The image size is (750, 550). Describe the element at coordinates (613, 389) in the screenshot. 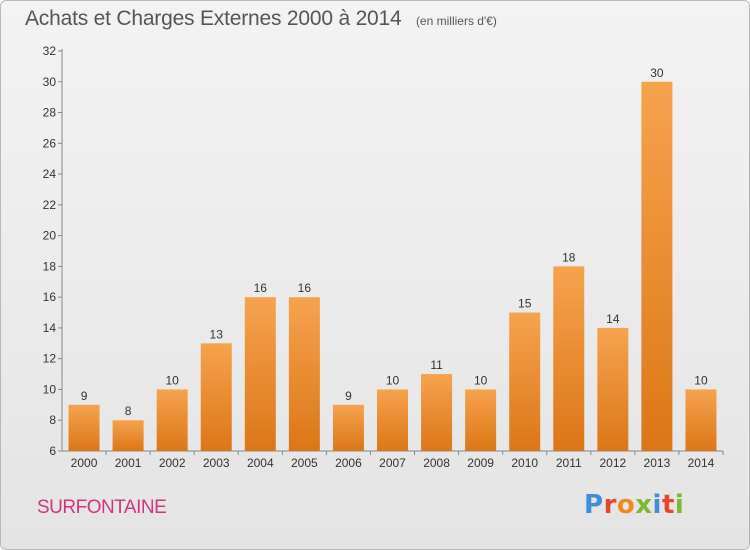

I see `bar-2012` at that location.